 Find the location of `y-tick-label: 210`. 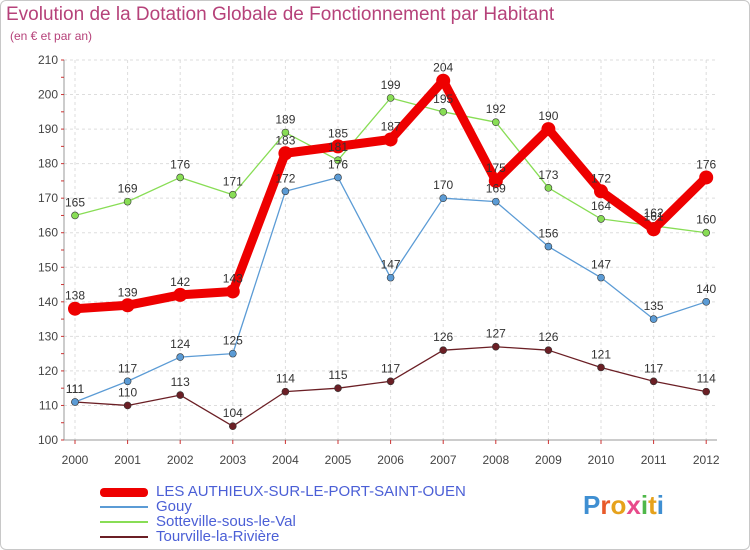

y-tick-label: 210 is located at coordinates (48, 60).